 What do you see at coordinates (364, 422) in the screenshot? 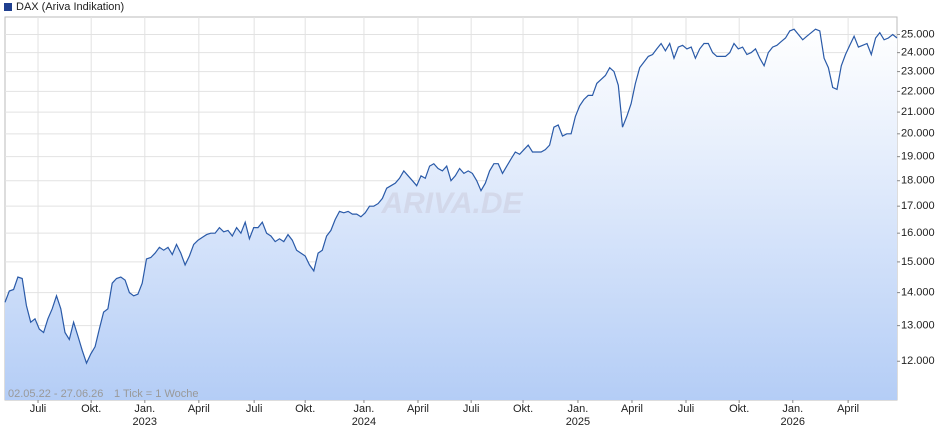
I see `x-year-label: 2024` at bounding box center [364, 422].